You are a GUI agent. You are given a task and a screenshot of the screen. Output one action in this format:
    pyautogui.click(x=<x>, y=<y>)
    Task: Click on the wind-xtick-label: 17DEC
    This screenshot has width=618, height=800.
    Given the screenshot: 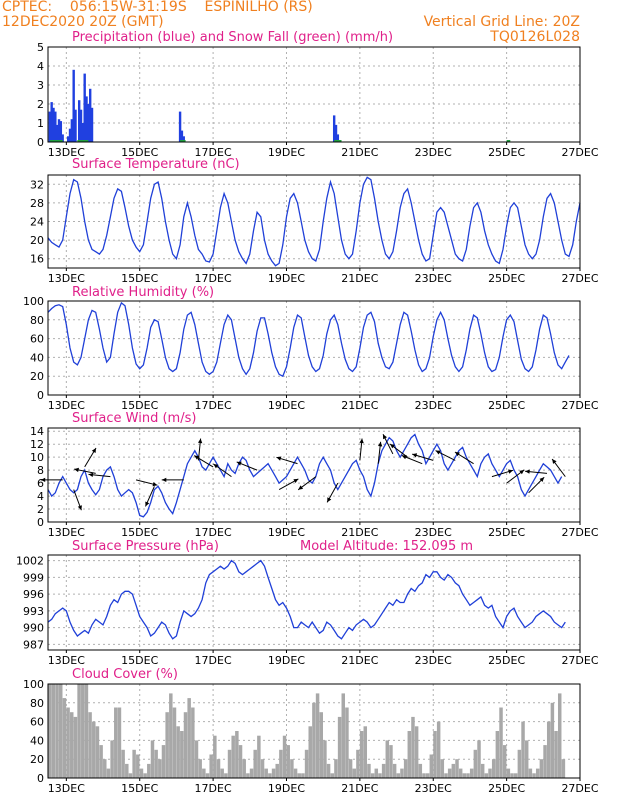 What is the action you would take?
    pyautogui.click(x=213, y=532)
    